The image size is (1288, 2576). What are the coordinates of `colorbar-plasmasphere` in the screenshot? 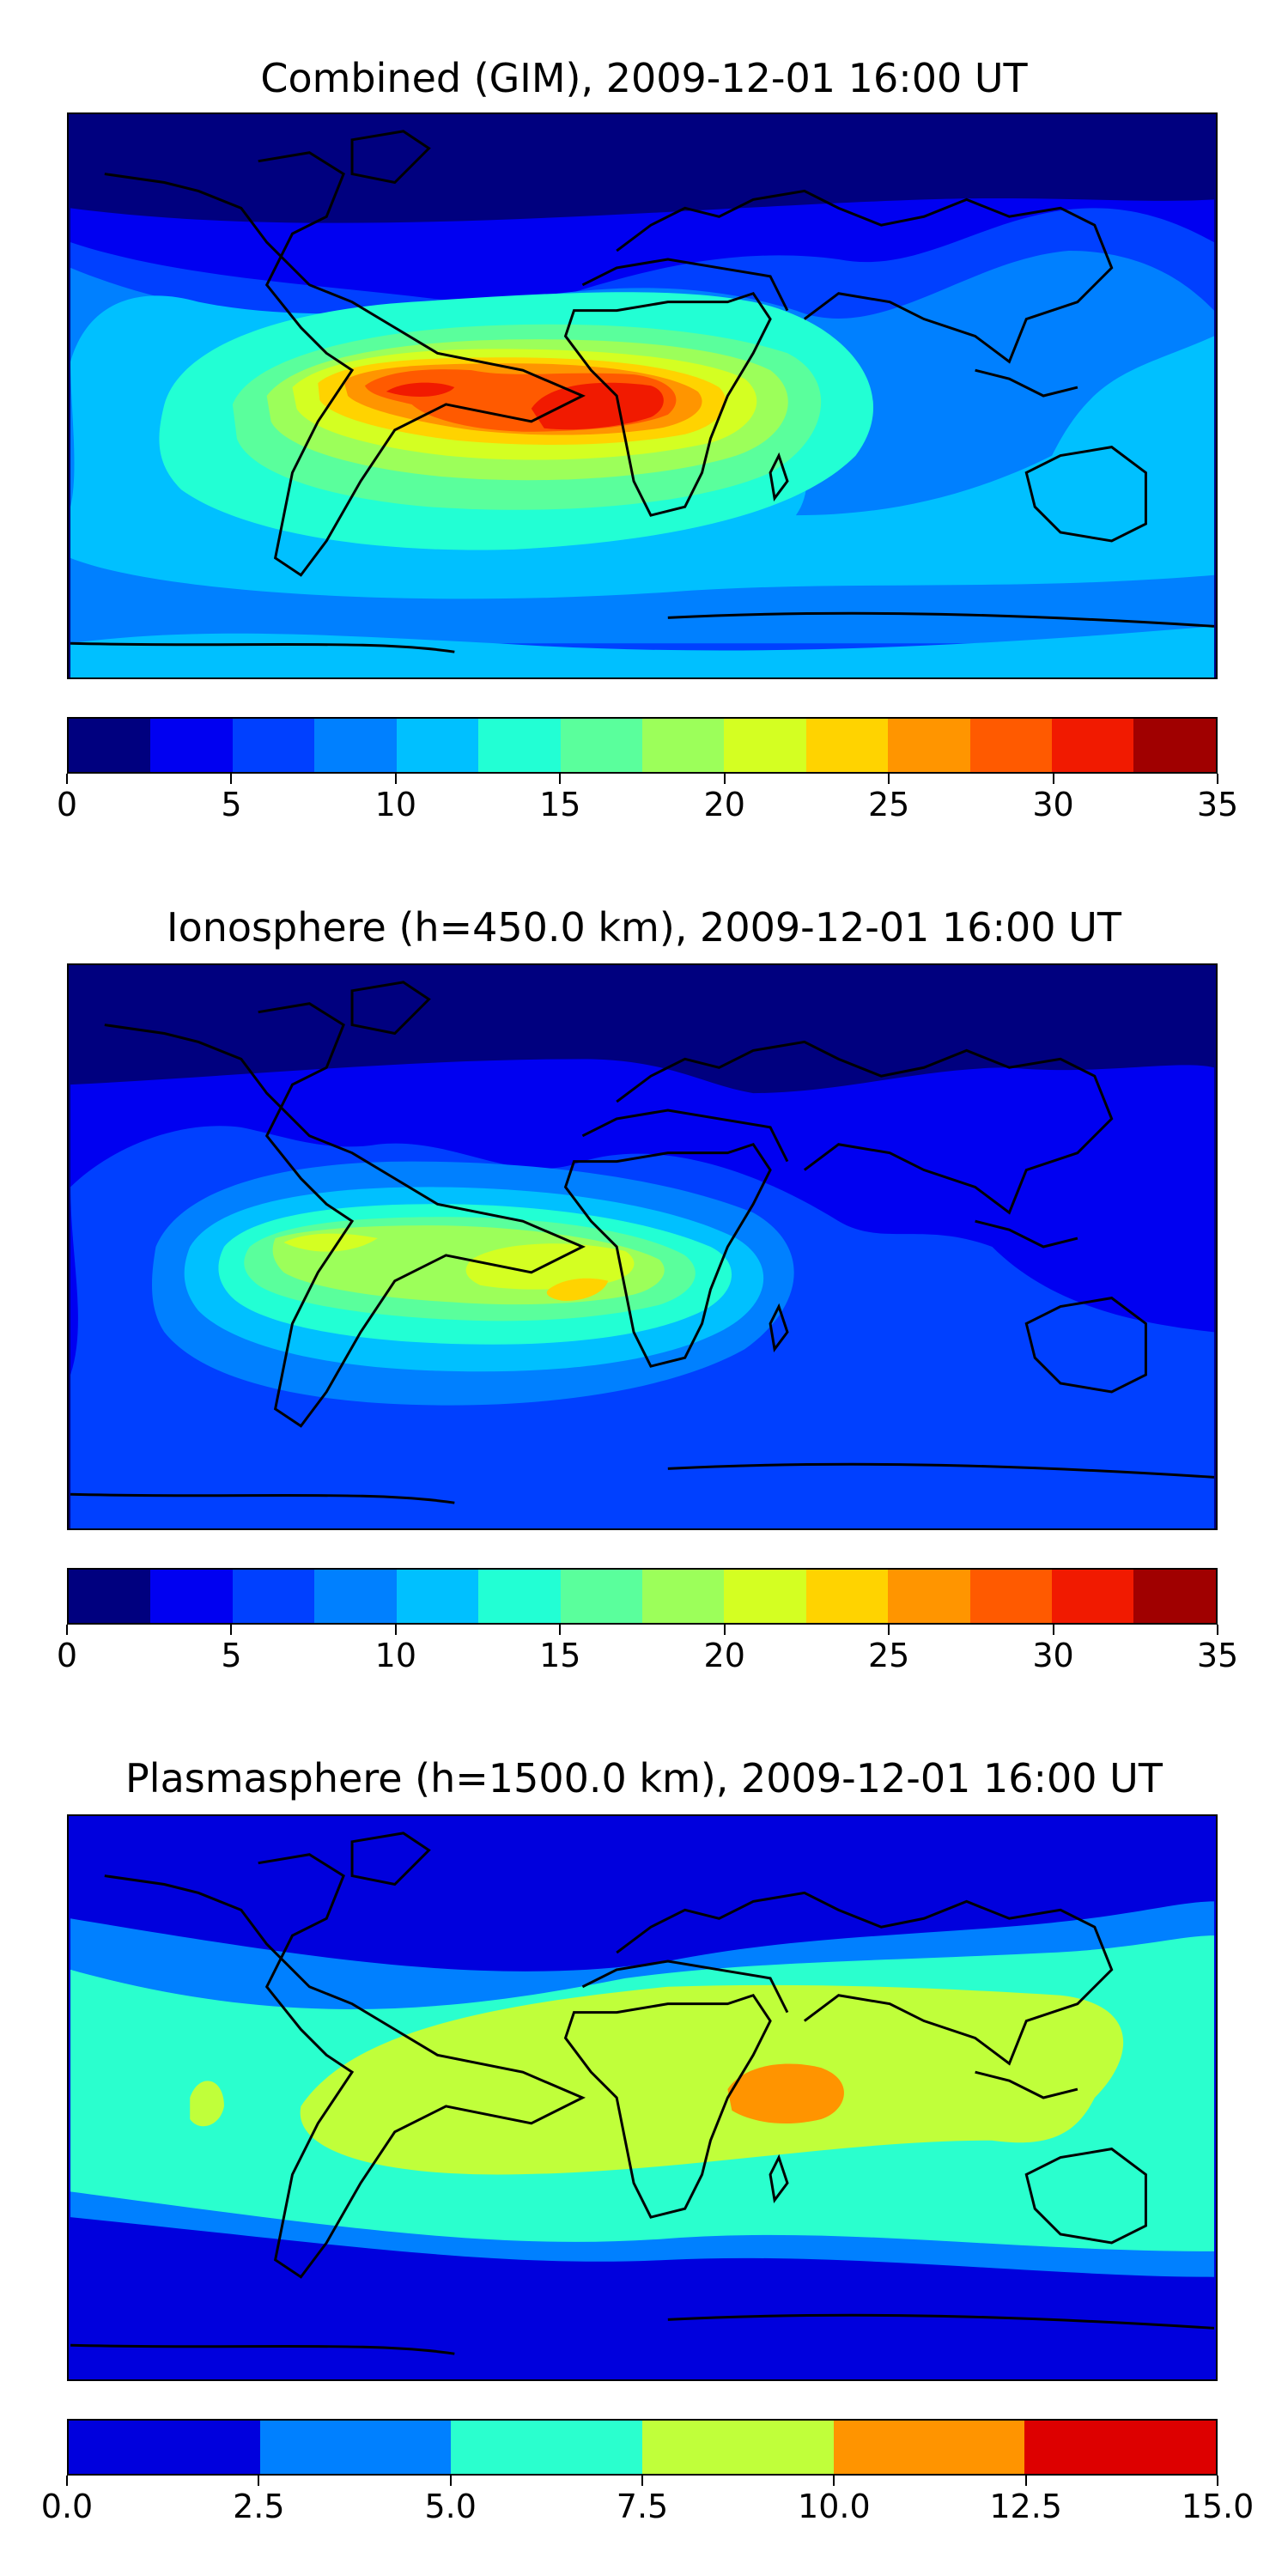 It's located at (642, 2448).